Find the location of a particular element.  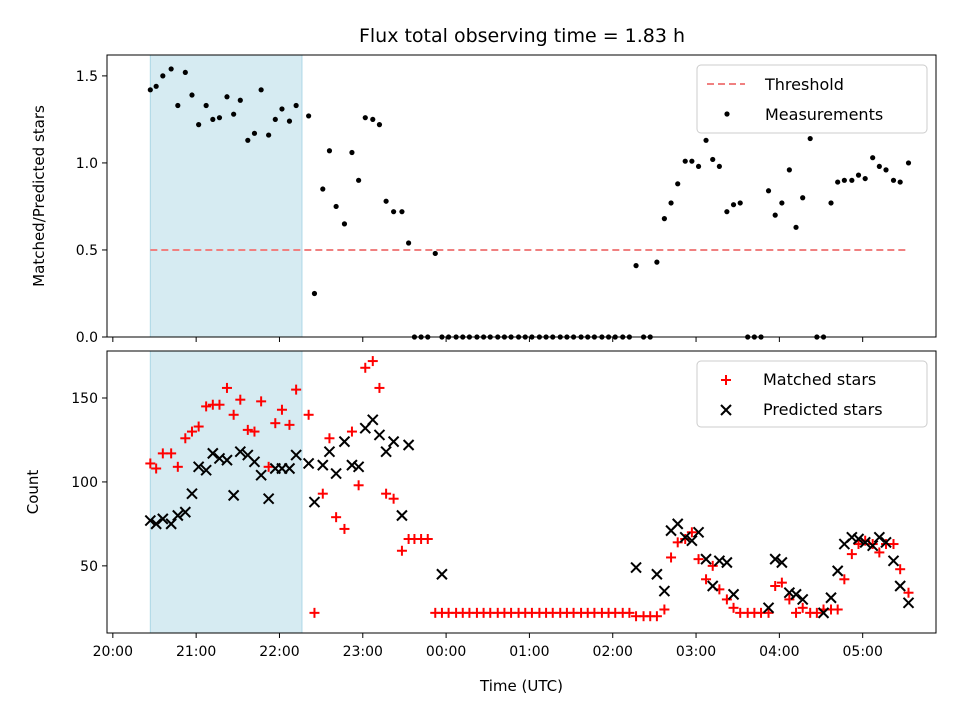

ratio-ytick-label: 1.5 is located at coordinates (87, 77).